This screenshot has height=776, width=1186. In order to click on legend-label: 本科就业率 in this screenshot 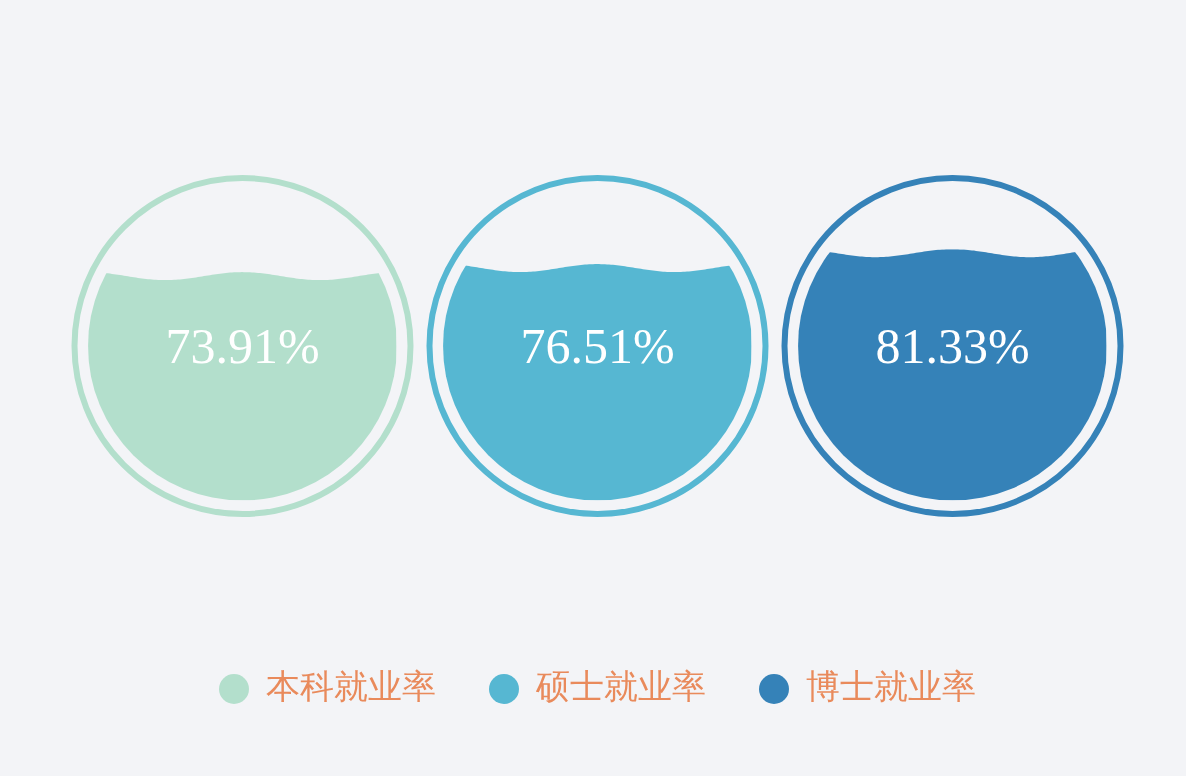, I will do `click(351, 686)`.